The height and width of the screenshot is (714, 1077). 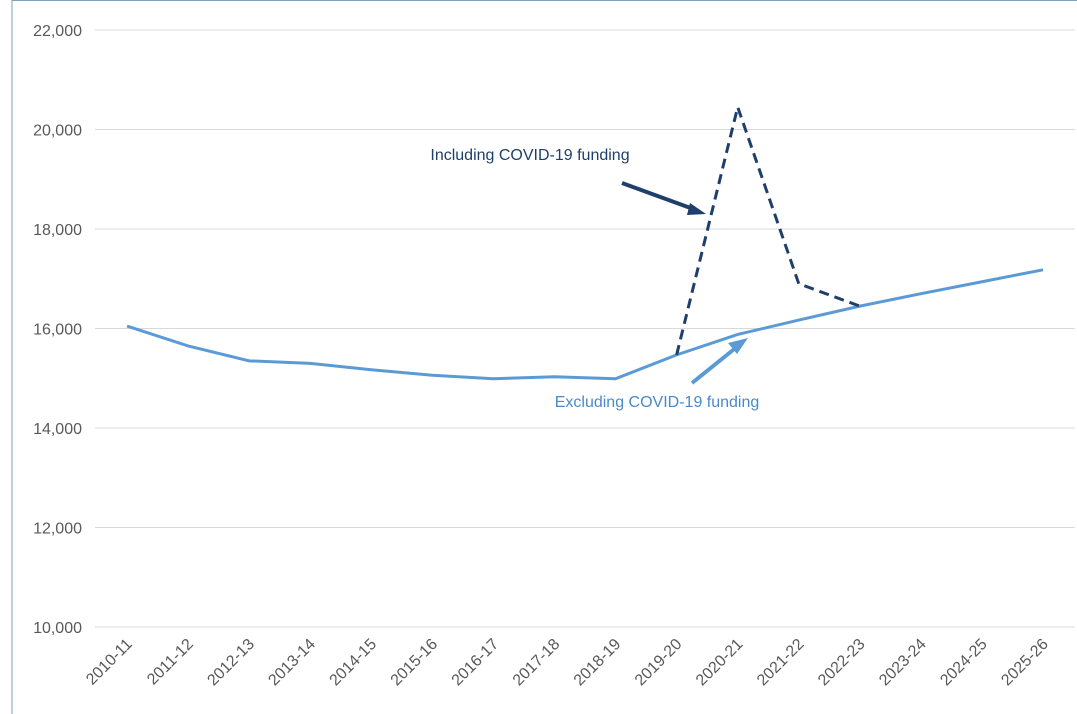 What do you see at coordinates (903, 663) in the screenshot?
I see `x-tick-label: 2023-24` at bounding box center [903, 663].